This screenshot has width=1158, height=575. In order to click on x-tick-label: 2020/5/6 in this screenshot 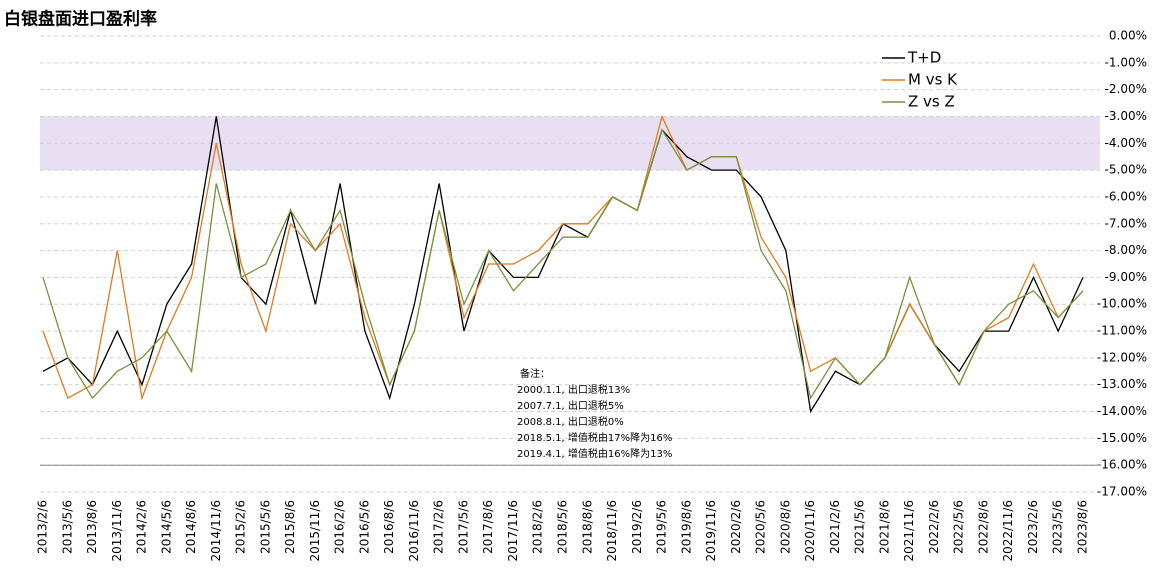, I will do `click(761, 527)`.